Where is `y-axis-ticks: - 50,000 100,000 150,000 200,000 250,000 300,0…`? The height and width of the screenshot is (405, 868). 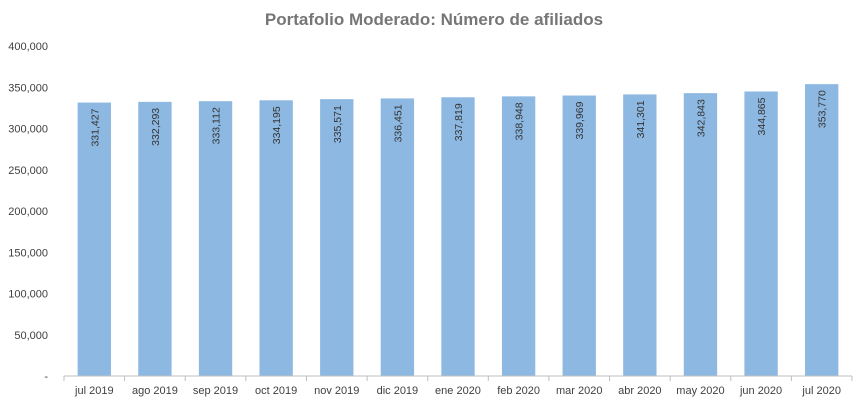
y-axis-ticks: - 50,000 100,000 150,000 200,000 250,000 300,0… is located at coordinates (28, 212).